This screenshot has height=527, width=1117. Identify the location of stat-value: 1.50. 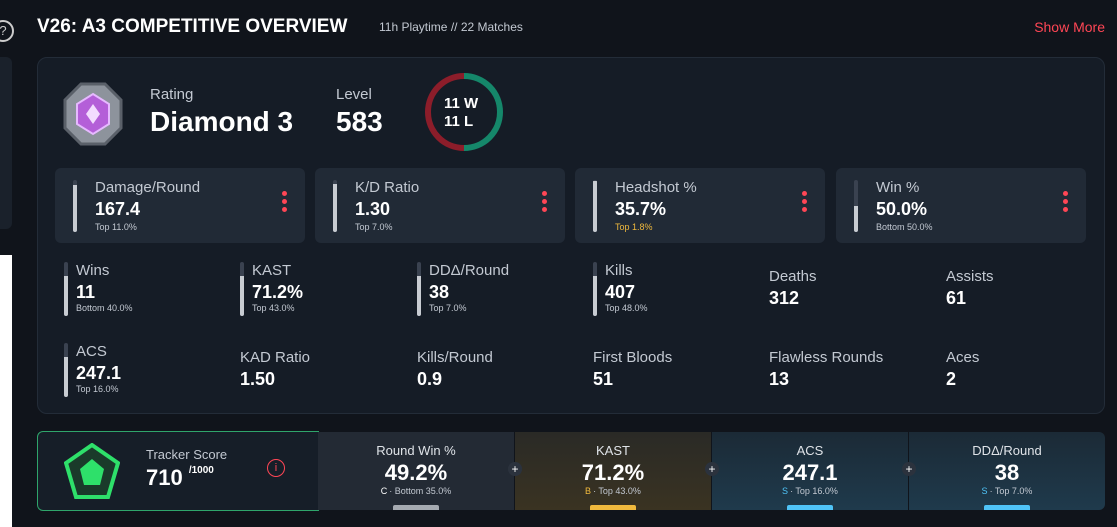
(258, 379).